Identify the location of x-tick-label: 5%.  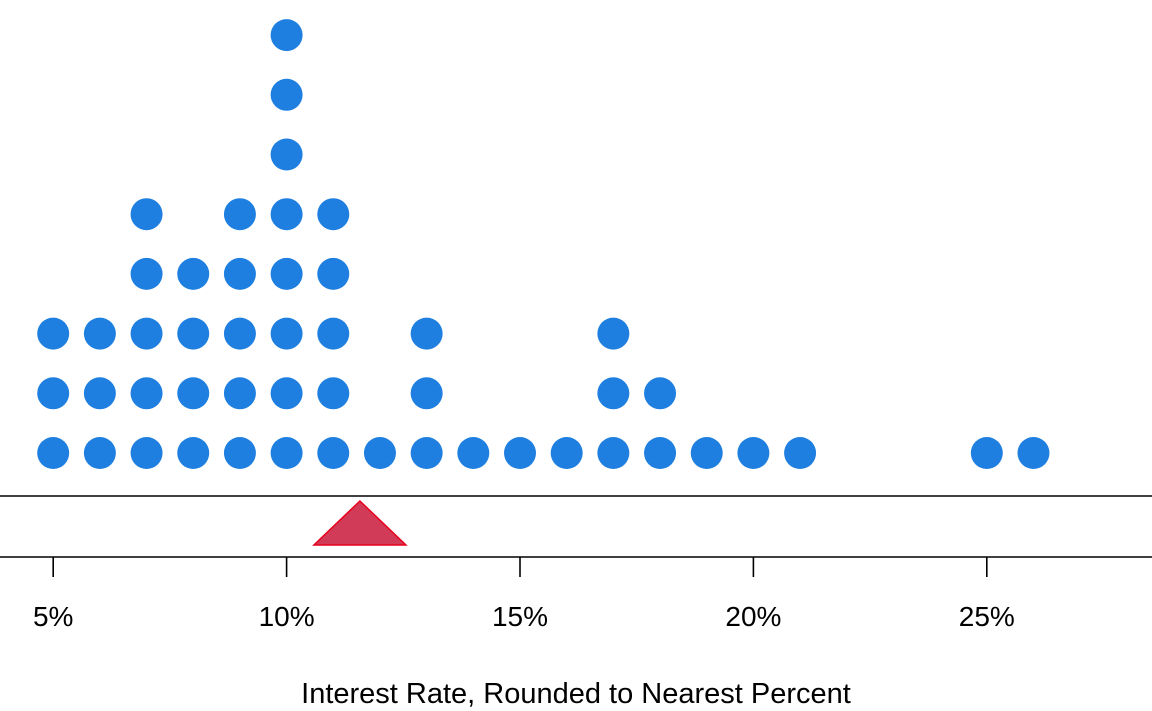
(53, 616).